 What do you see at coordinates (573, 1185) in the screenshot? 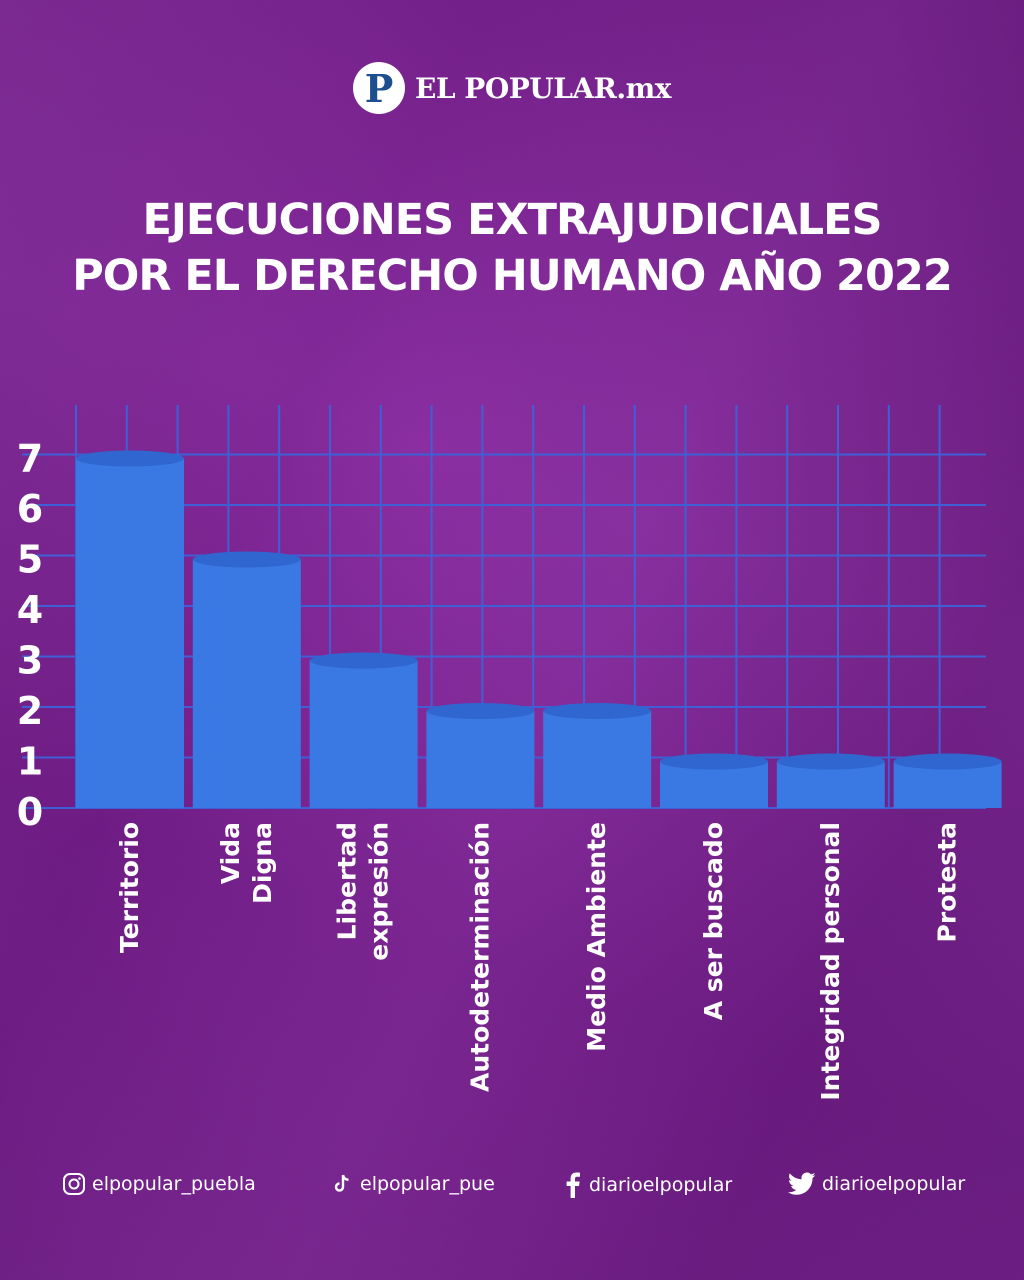
I see `facebook-icon` at bounding box center [573, 1185].